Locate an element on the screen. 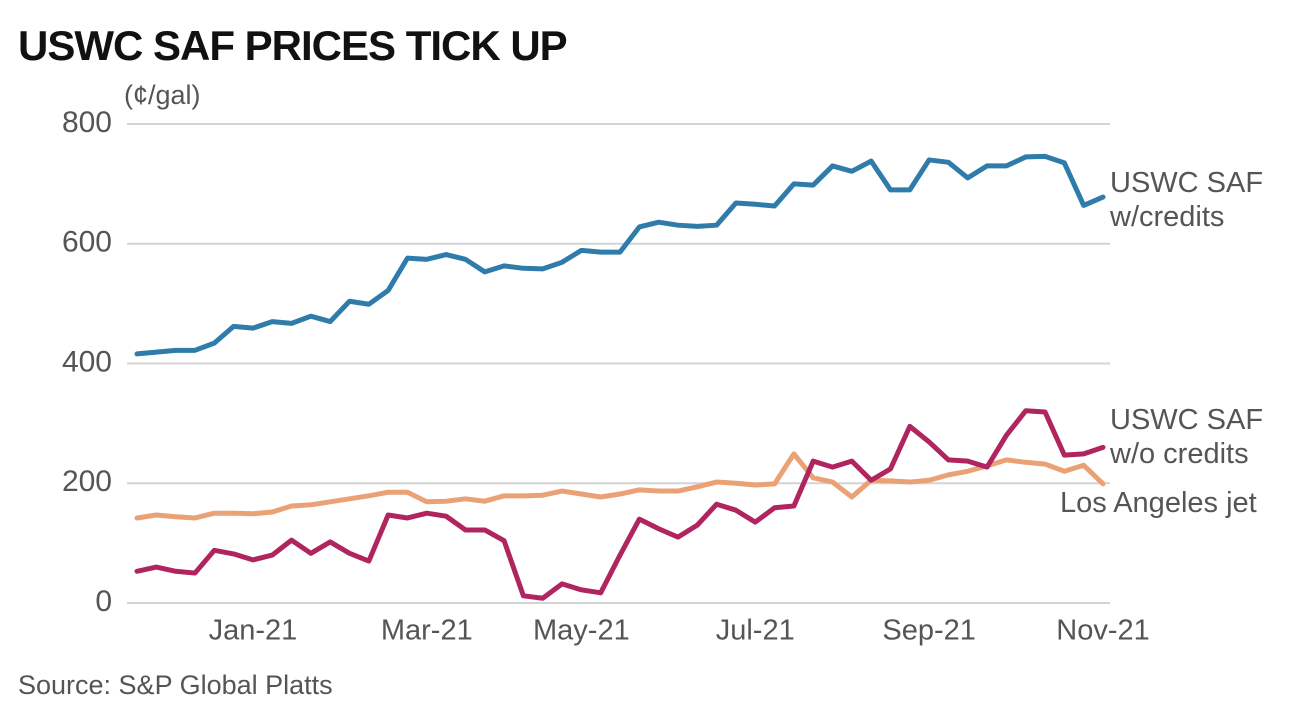 The width and height of the screenshot is (1300, 718). x-tick-label: Sep-21 is located at coordinates (929, 631).